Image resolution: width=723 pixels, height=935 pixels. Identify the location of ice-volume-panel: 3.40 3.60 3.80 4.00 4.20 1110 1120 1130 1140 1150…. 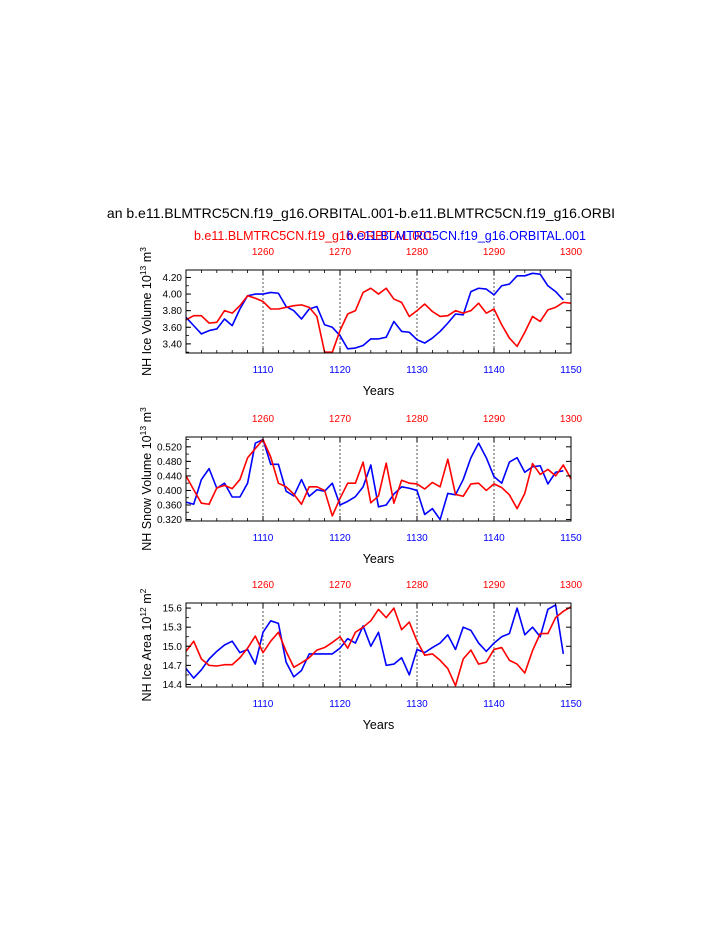
(360, 322).